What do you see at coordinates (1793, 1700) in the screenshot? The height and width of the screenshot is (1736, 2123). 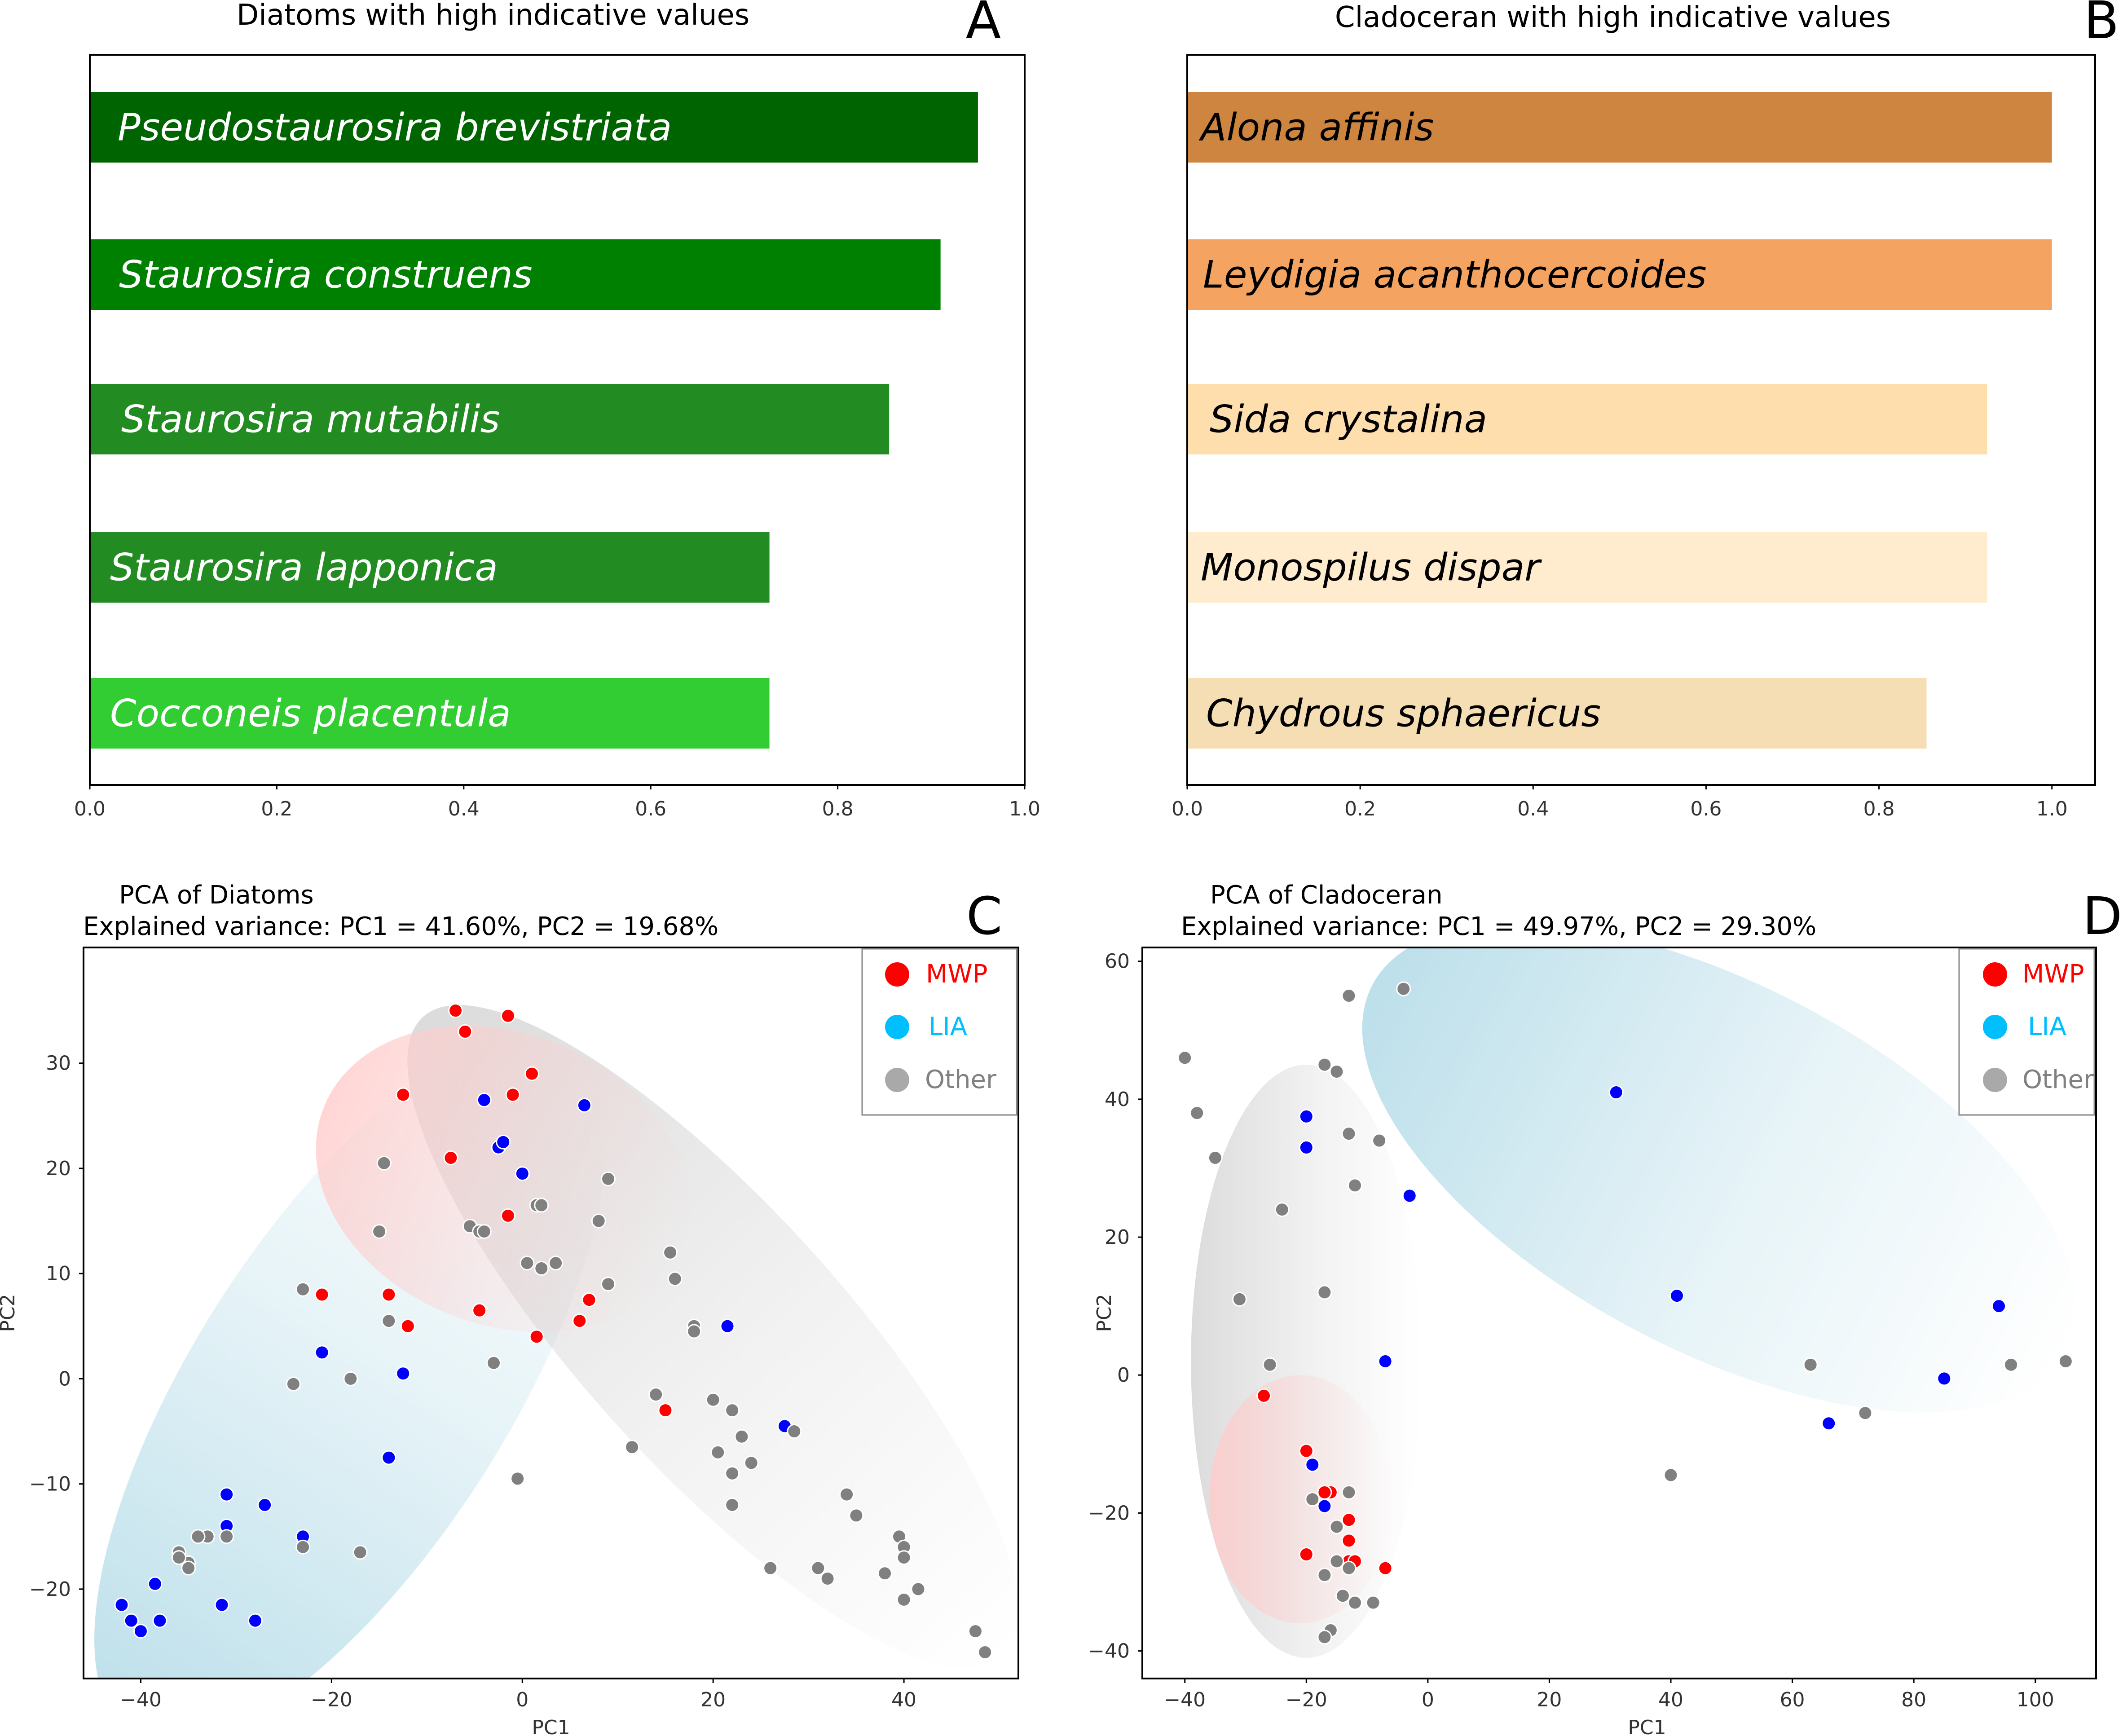 I see `panel-d-x-tick-label: 60` at bounding box center [1793, 1700].